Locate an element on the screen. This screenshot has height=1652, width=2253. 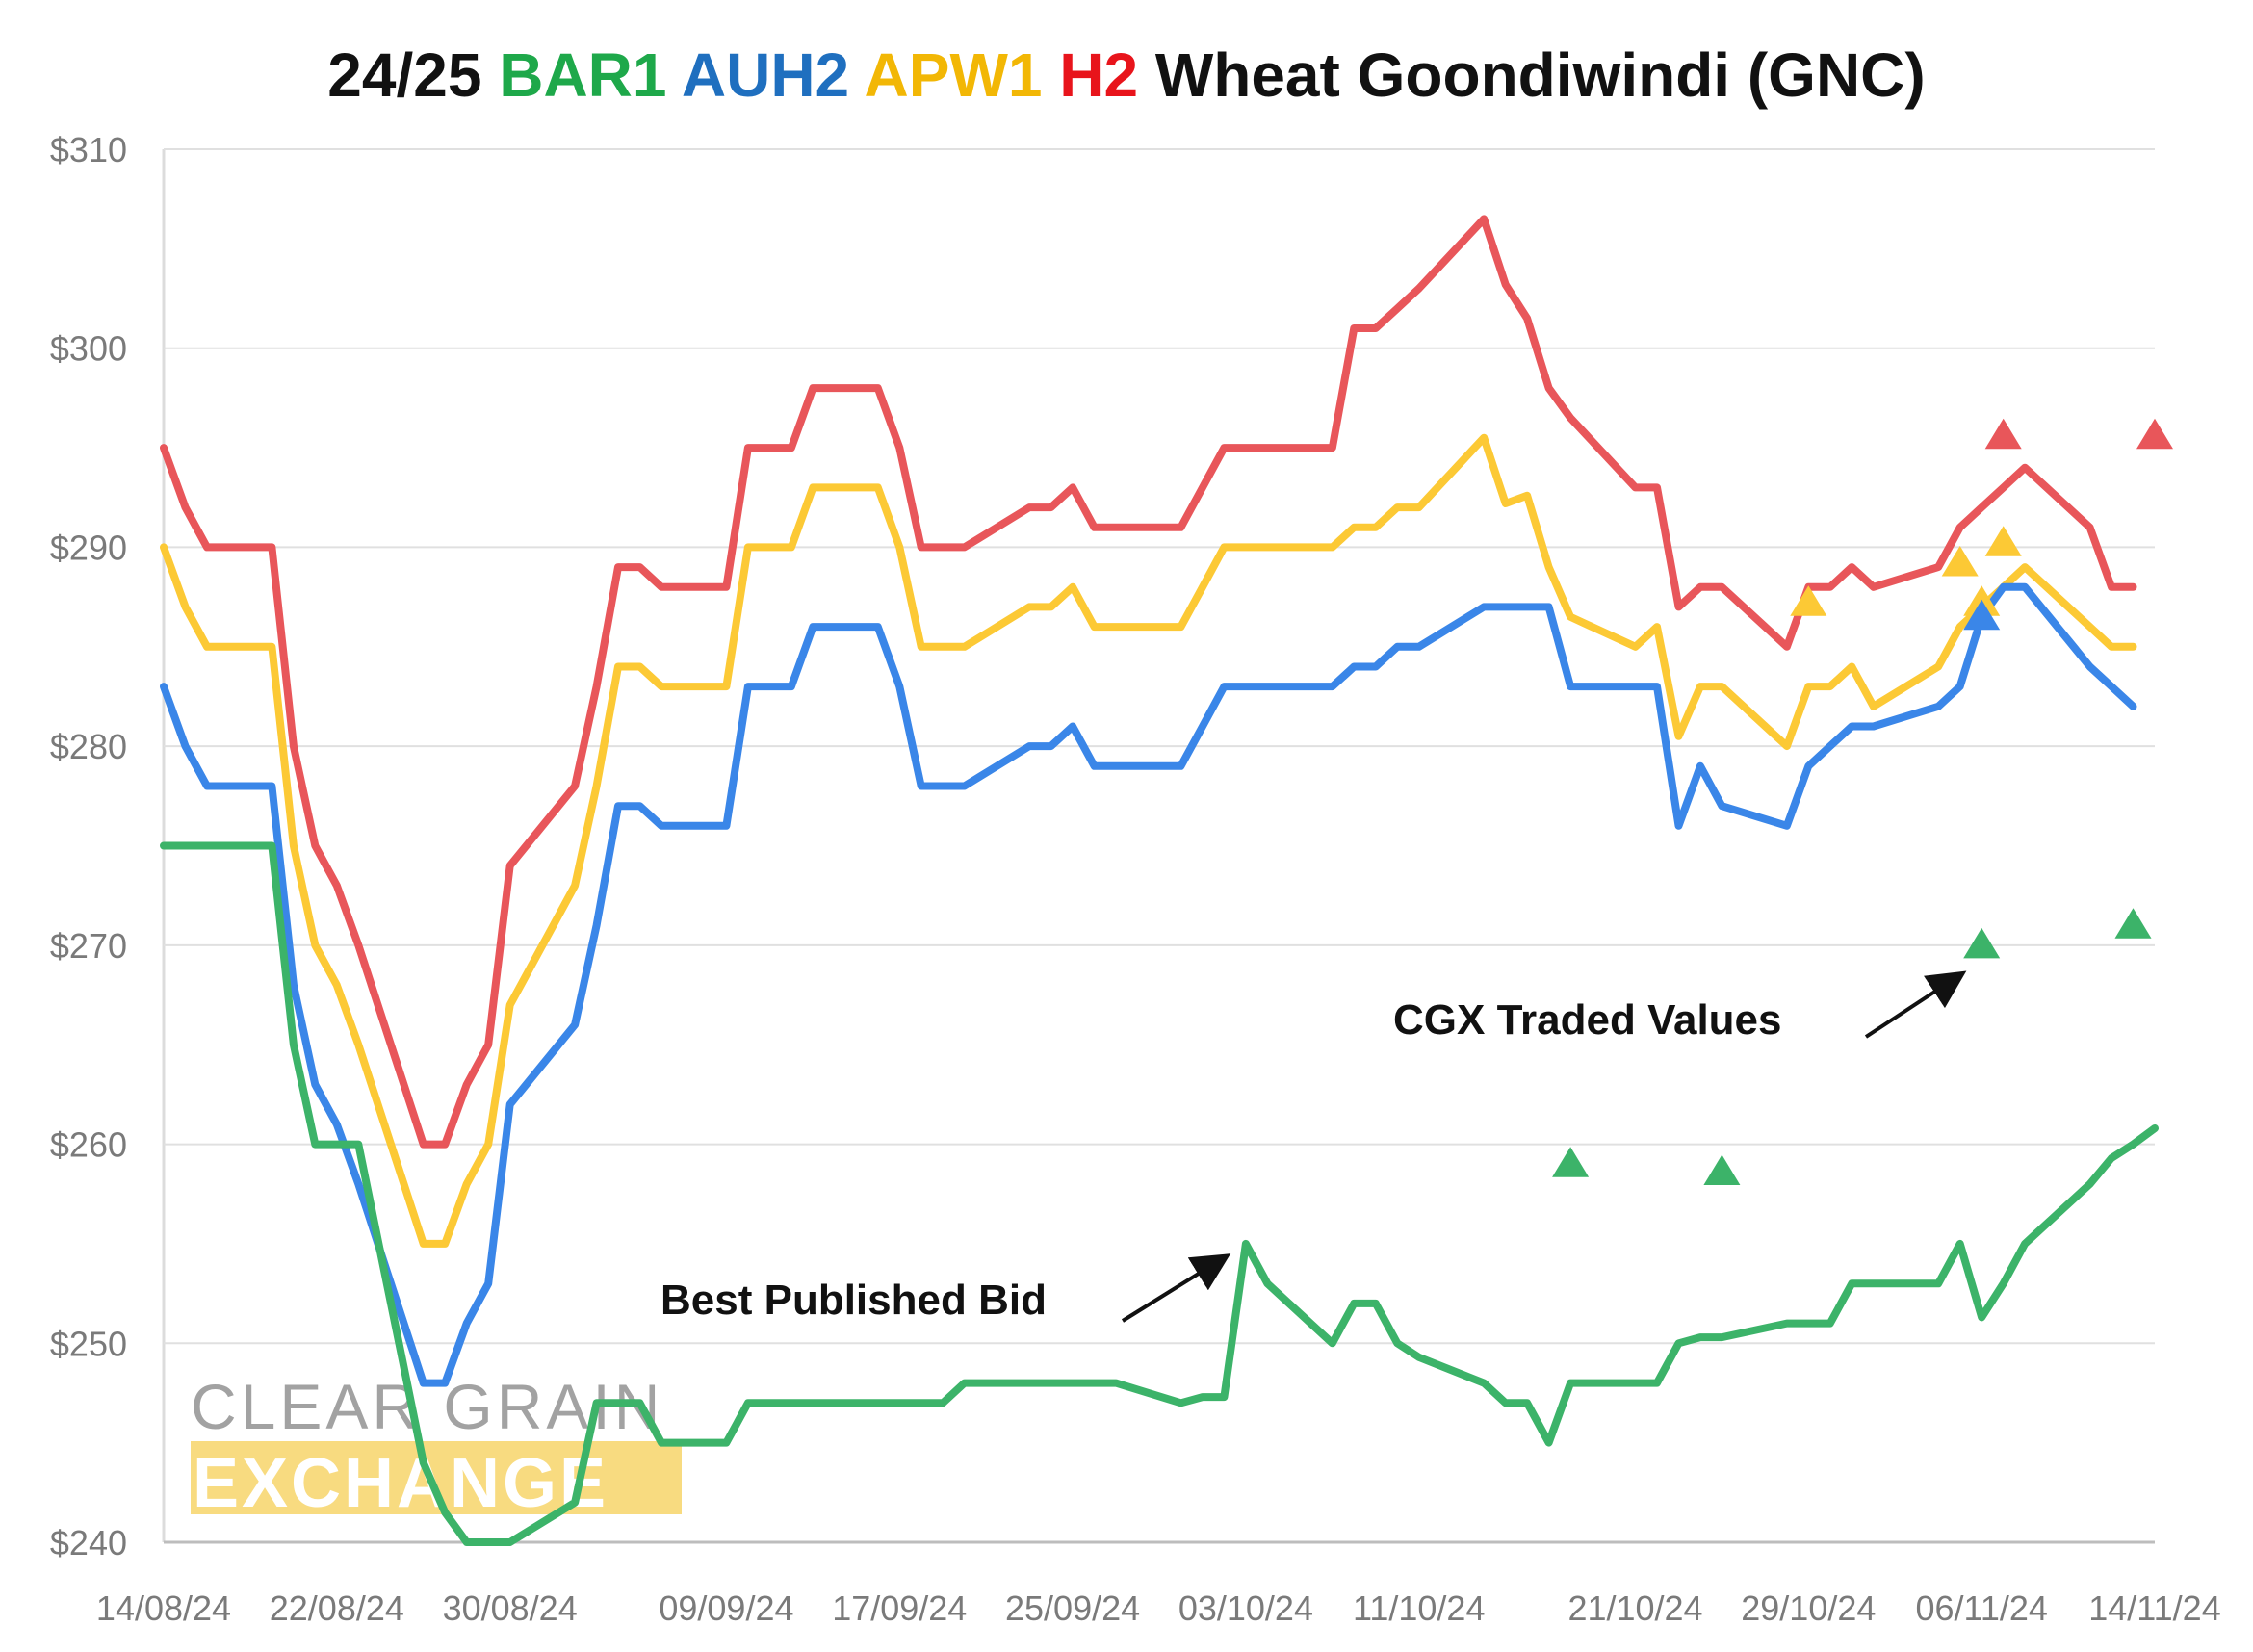
y-tick-label: $310 is located at coordinates (88, 149).